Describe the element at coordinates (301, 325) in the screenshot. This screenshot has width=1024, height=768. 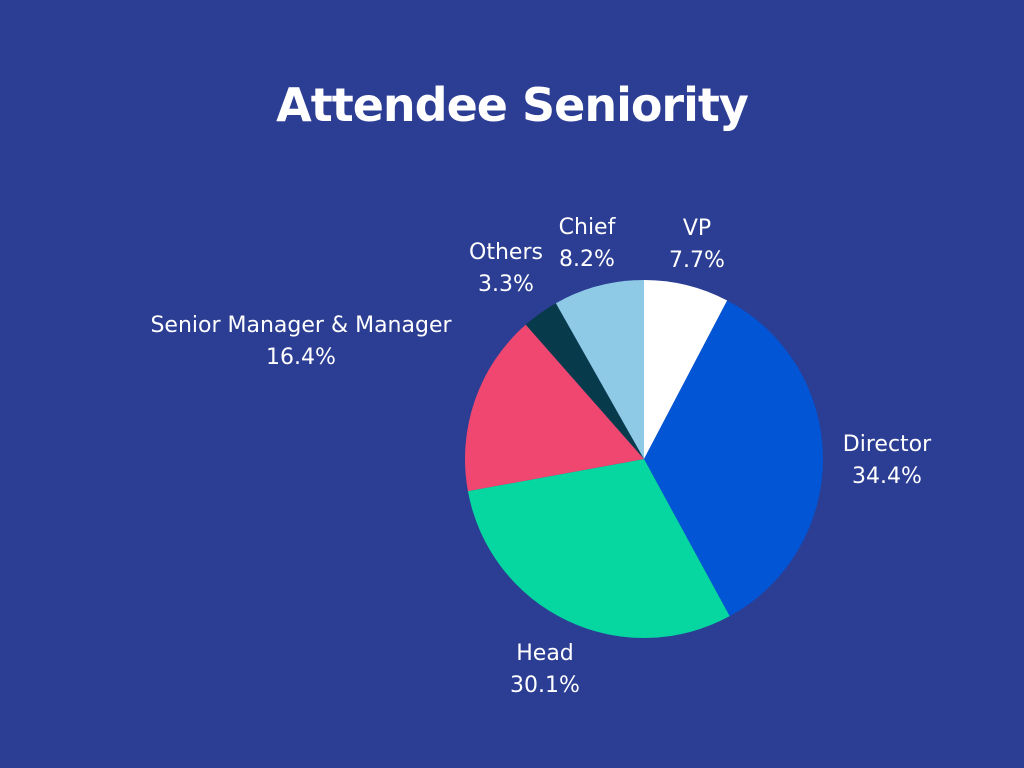
I see `slice-name-label-senior-manager-and-manager: Senior Manager & Manager` at that location.